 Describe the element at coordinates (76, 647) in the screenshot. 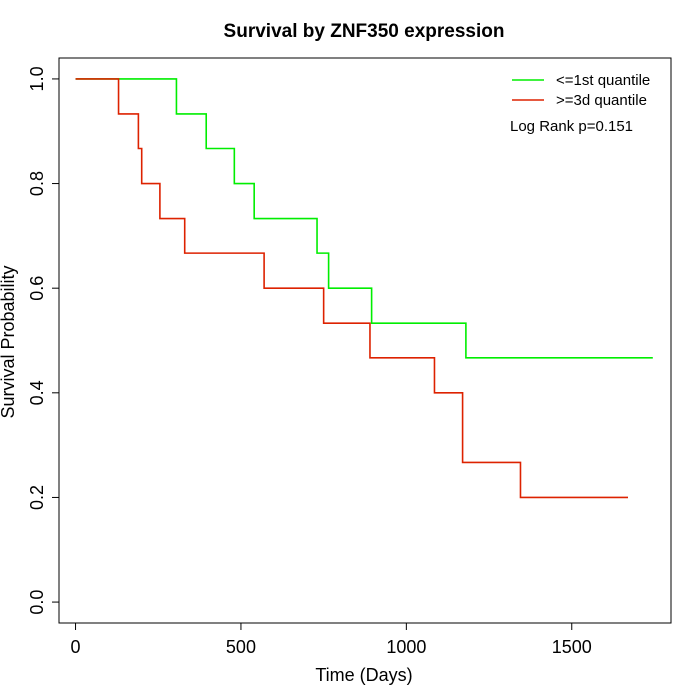

I see `x-tick-label: 0` at that location.